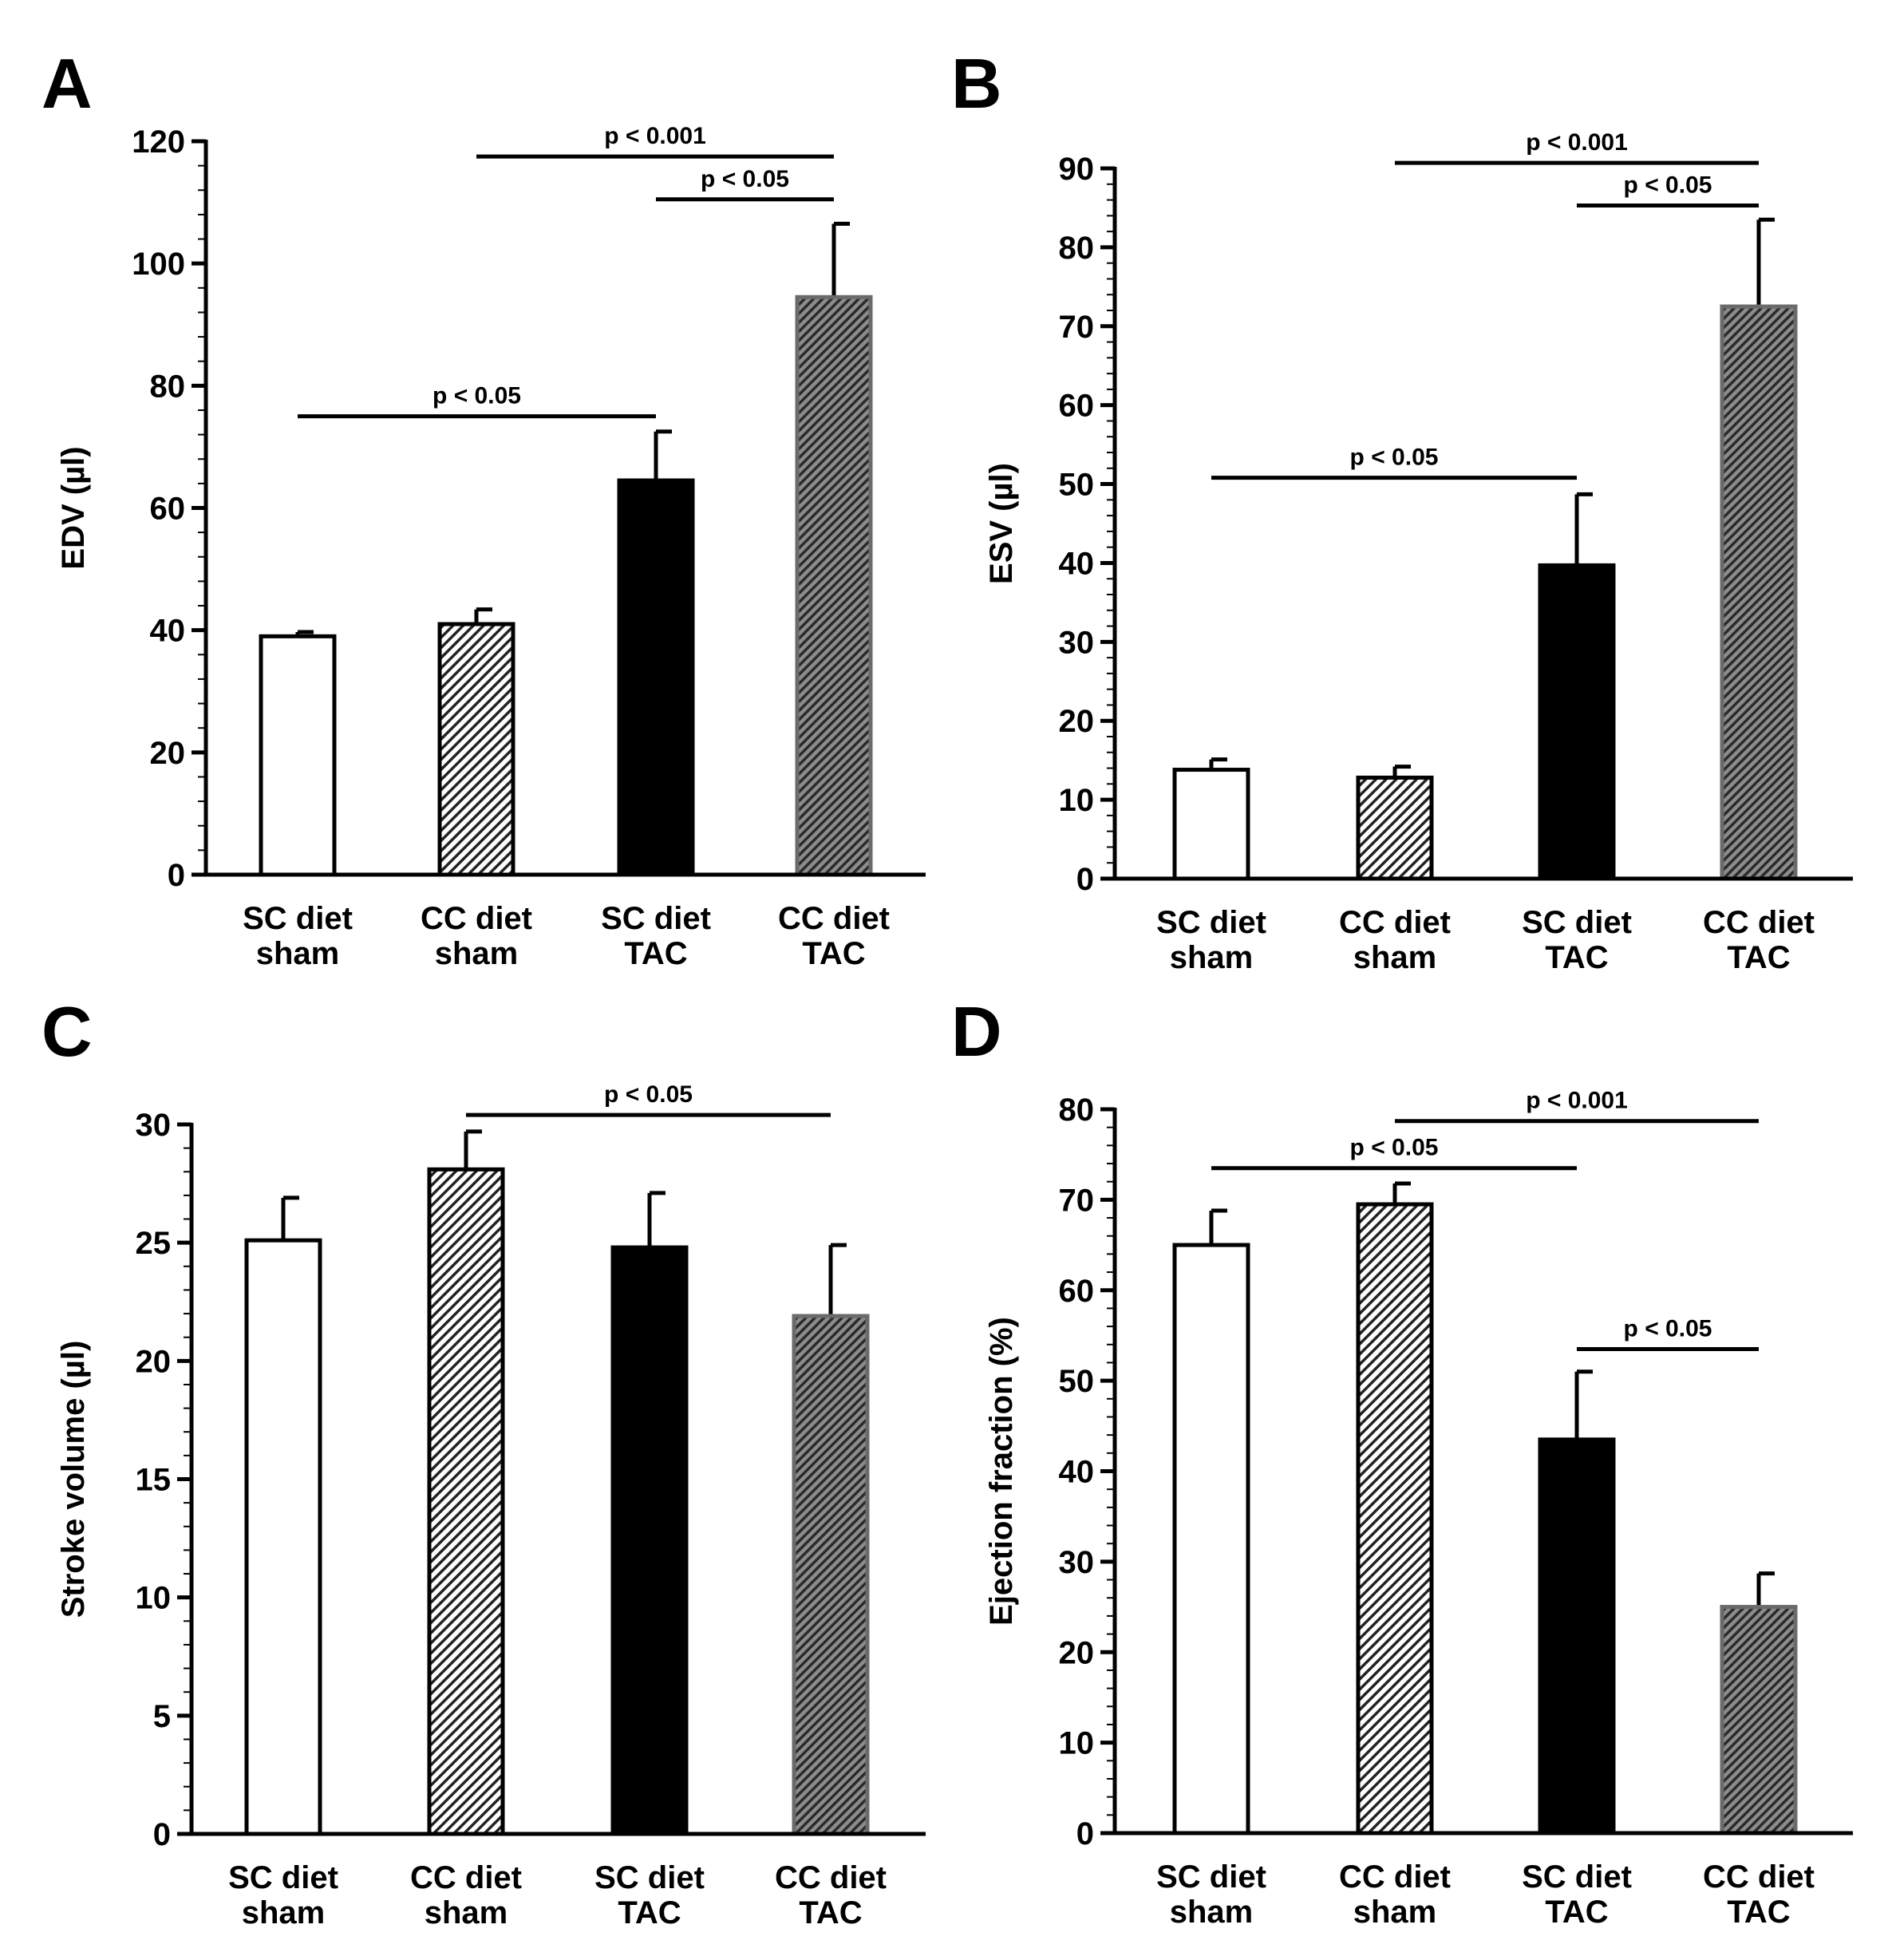 Image resolution: width=1888 pixels, height=1960 pixels. What do you see at coordinates (1001, 523) in the screenshot?
I see `y-axis-title: ESV (µl)` at bounding box center [1001, 523].